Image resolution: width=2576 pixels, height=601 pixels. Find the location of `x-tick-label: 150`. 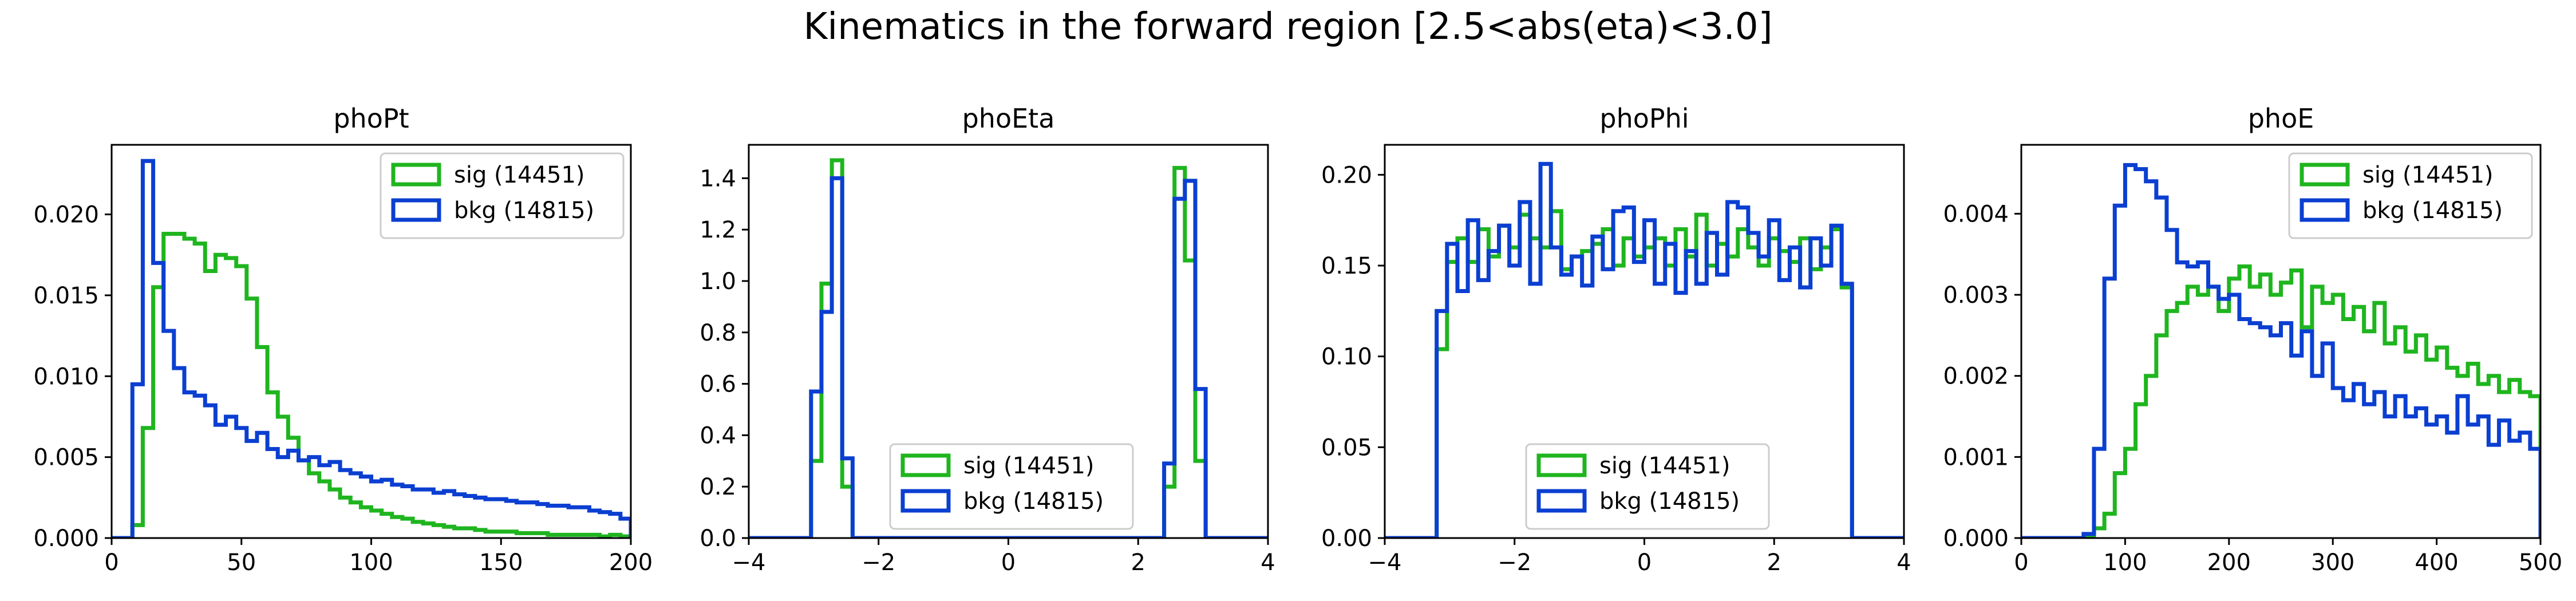

x-tick-label: 150 is located at coordinates (501, 563).